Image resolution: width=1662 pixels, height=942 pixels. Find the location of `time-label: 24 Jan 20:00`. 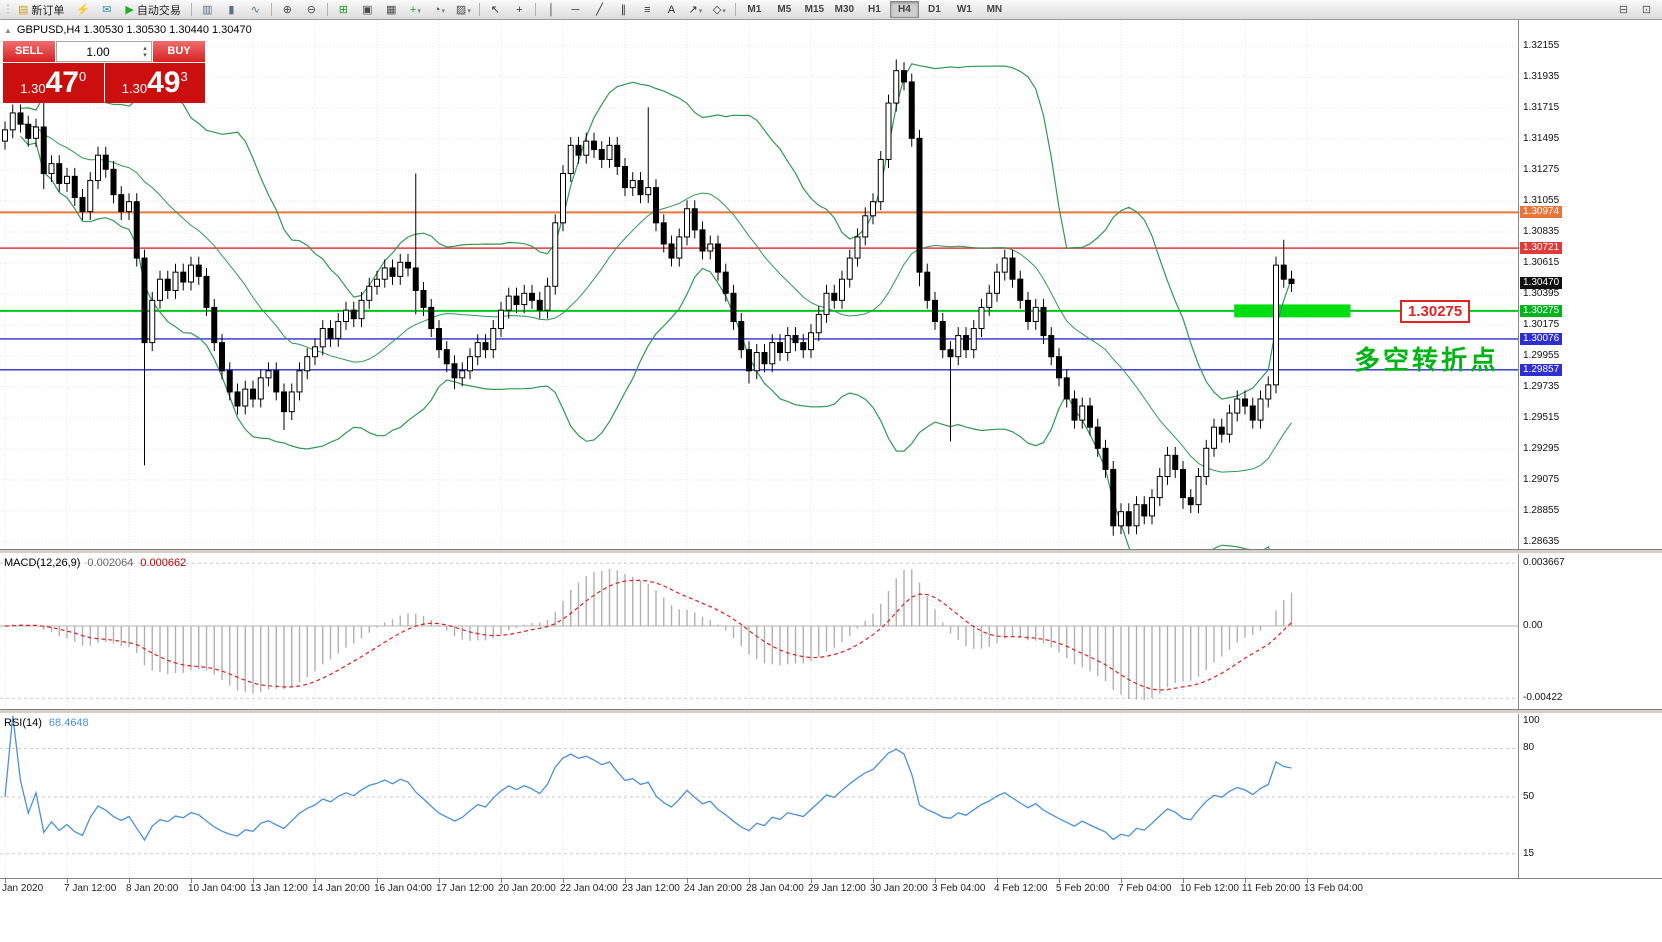

time-label: 24 Jan 20:00 is located at coordinates (713, 888).